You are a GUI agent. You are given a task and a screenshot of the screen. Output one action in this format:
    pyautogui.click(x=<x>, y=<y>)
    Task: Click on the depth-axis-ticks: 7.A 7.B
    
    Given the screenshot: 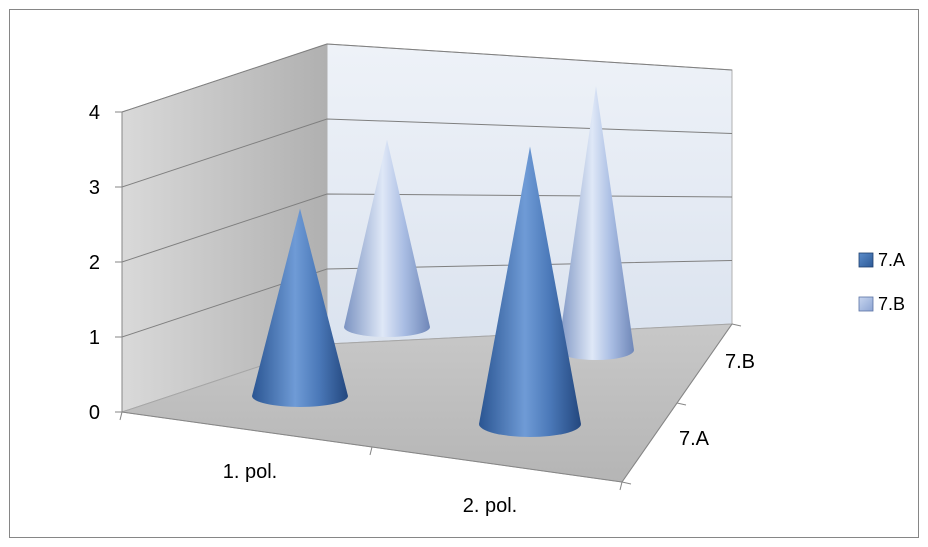 What is the action you would take?
    pyautogui.click(x=688, y=404)
    